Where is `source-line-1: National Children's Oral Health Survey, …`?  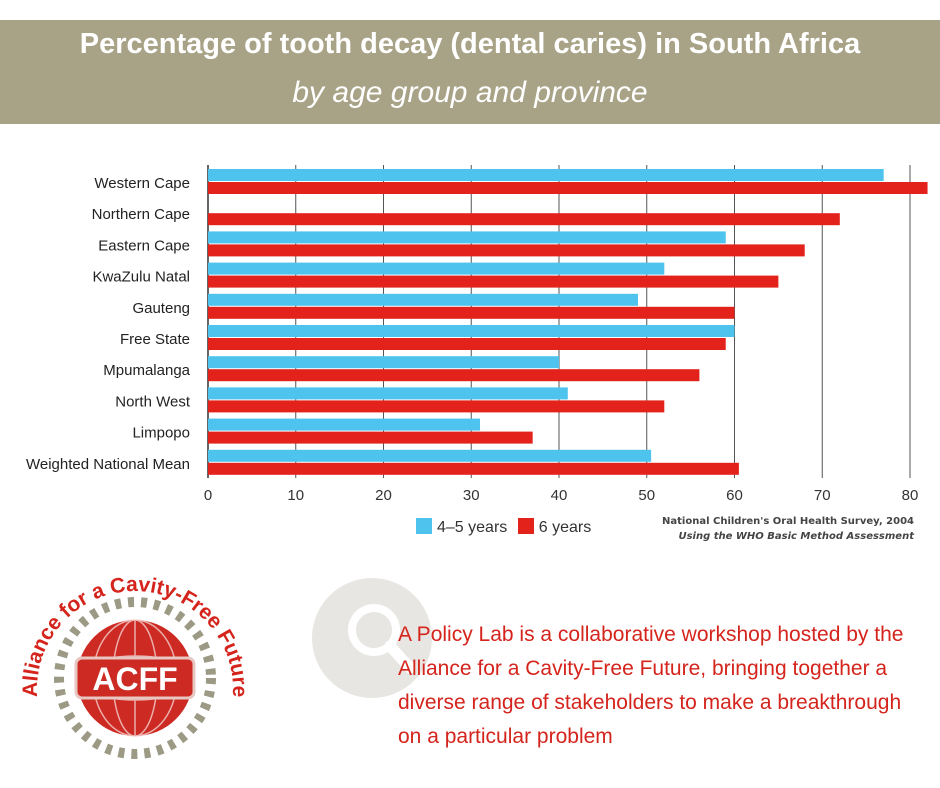 source-line-1: National Children's Oral Health Survey, … is located at coordinates (788, 521).